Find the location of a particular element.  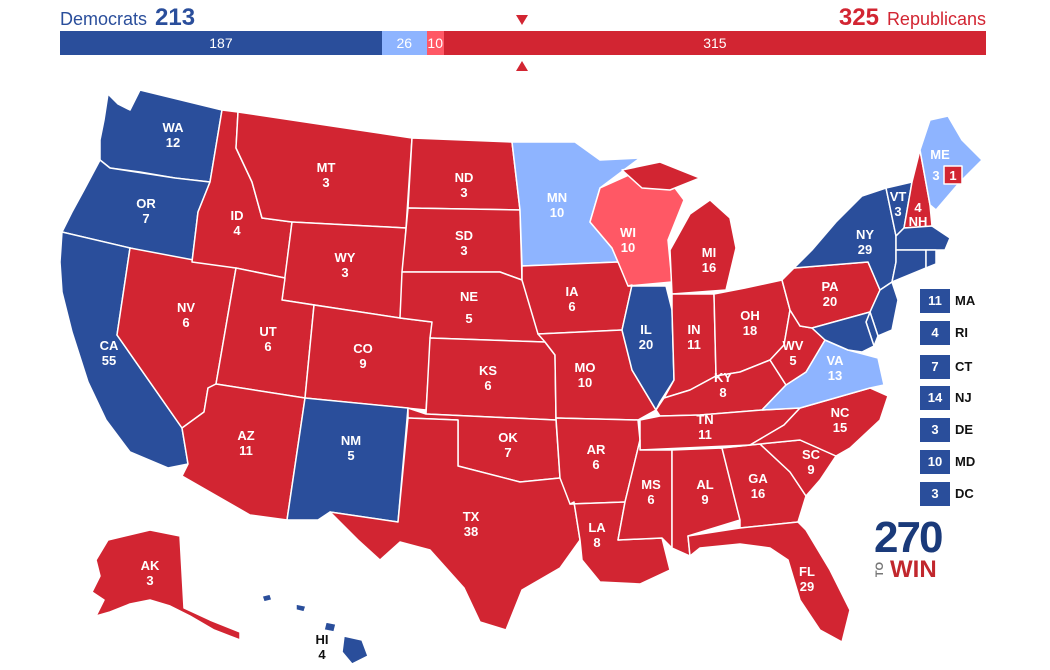

label-al: AL 9 is located at coordinates (704, 492).